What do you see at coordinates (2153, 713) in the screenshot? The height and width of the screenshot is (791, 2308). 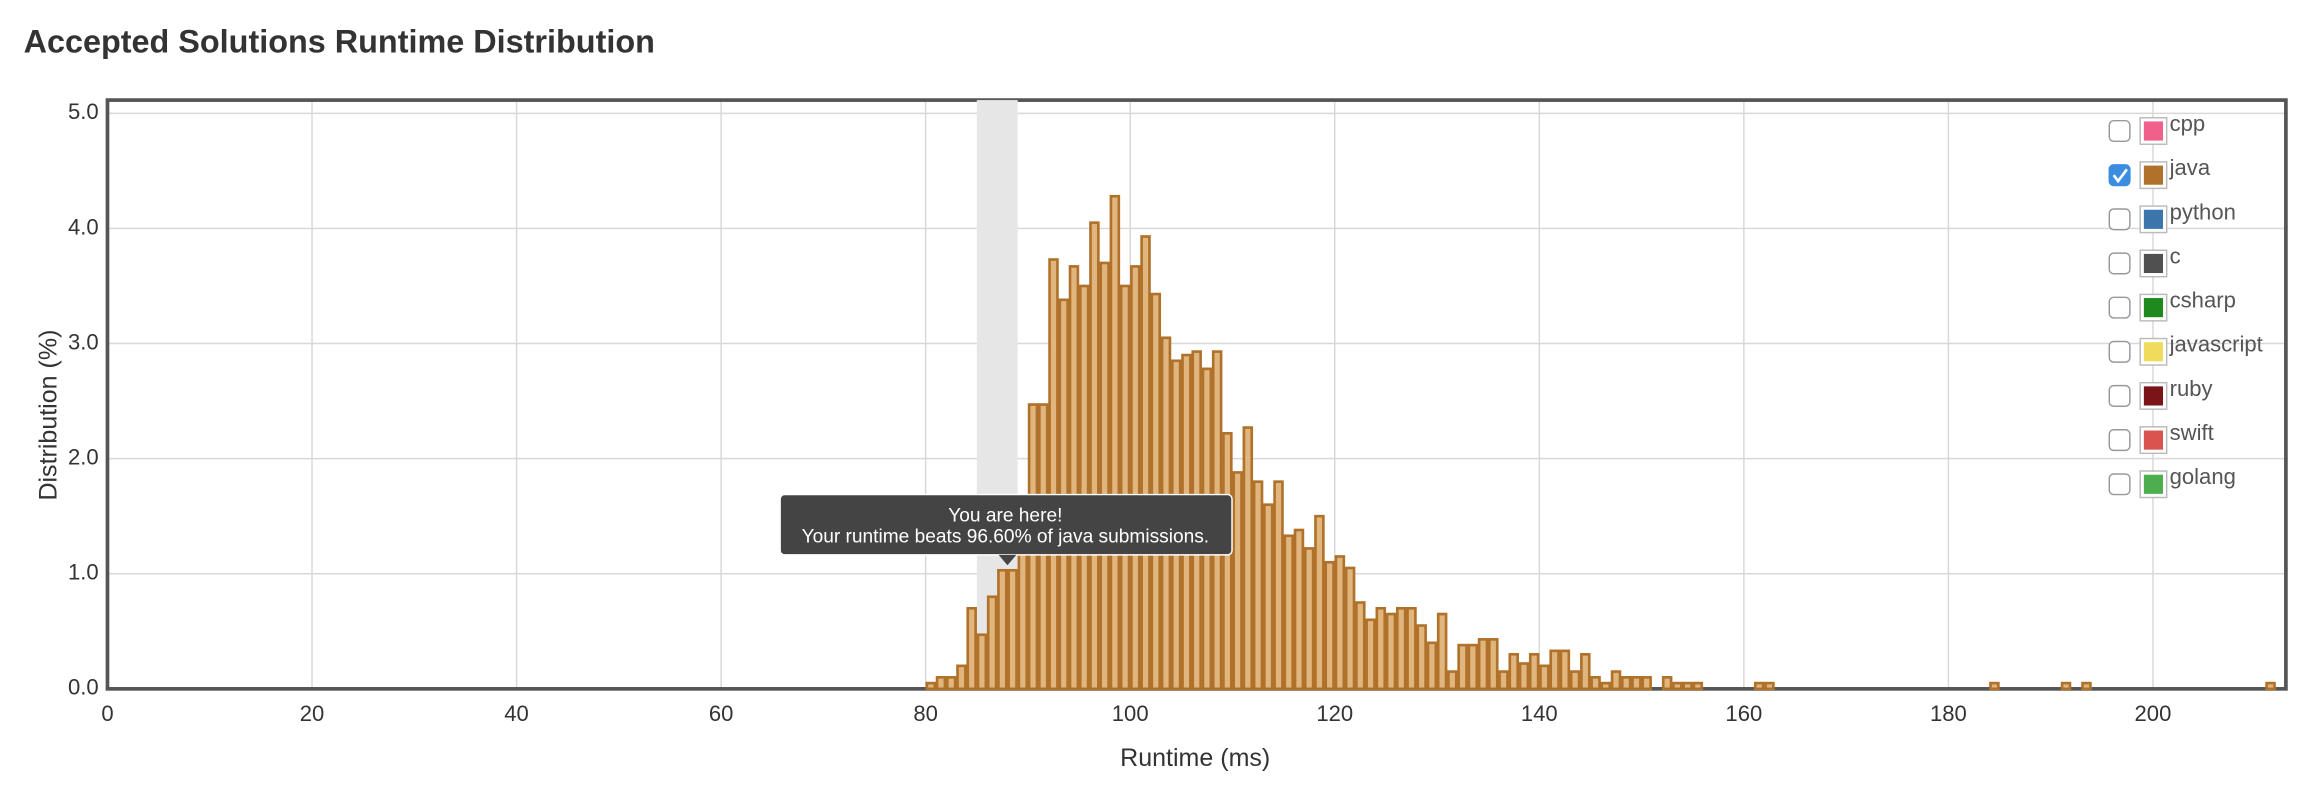 I see `x-tick-label: 200` at bounding box center [2153, 713].